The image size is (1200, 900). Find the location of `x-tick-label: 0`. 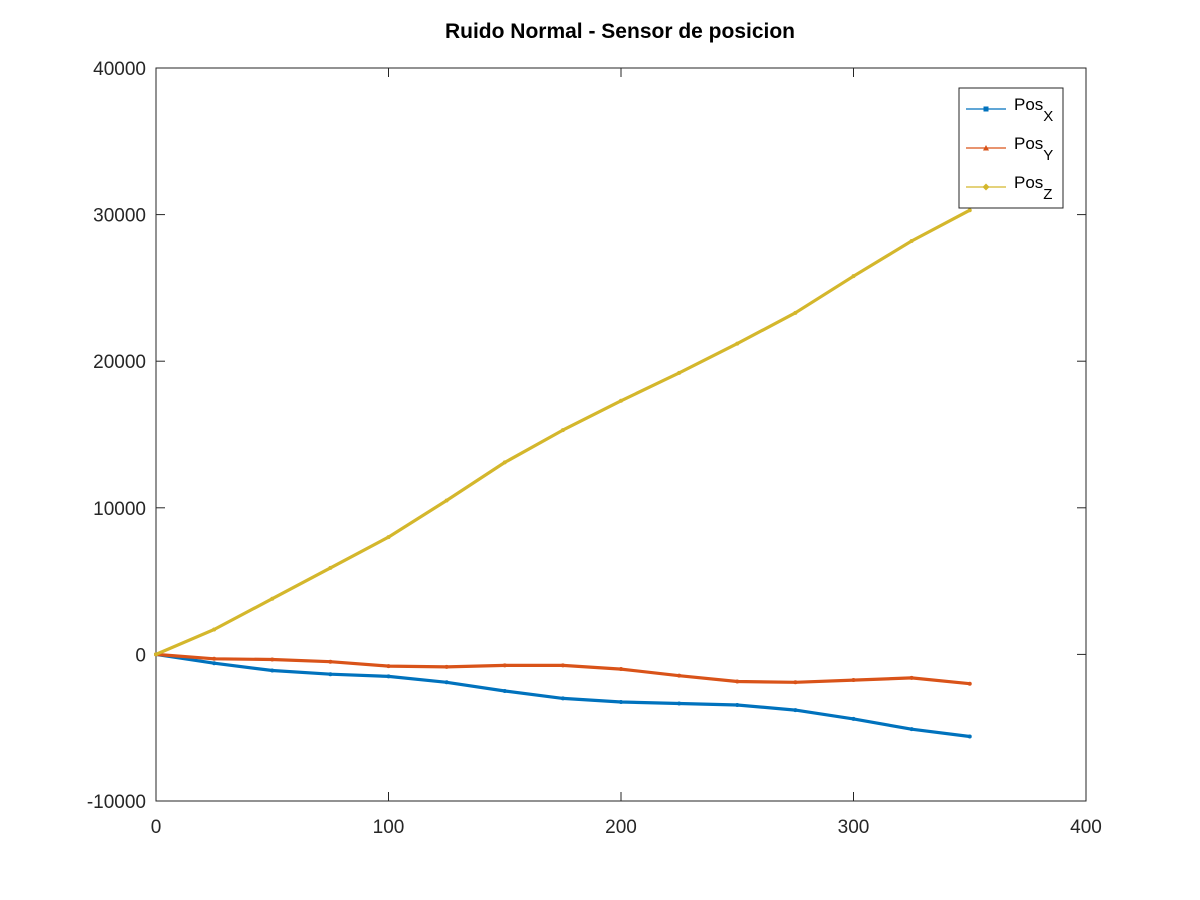

x-tick-label: 0 is located at coordinates (156, 827).